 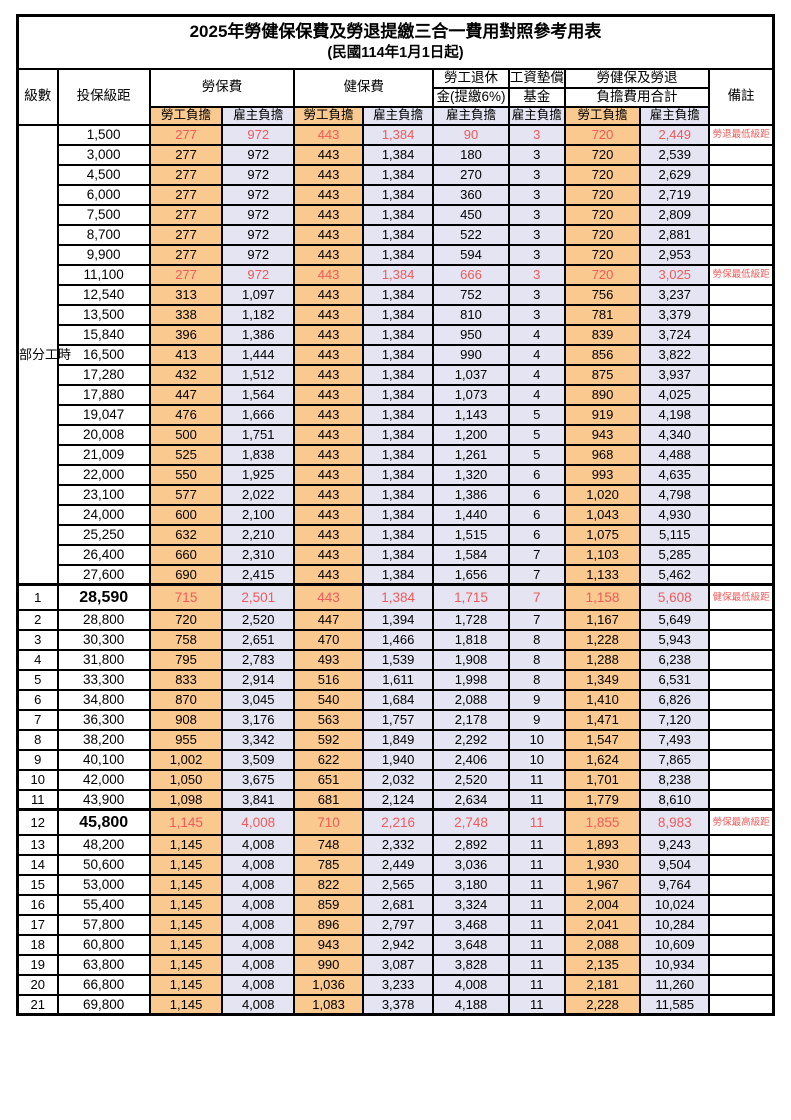 What do you see at coordinates (103, 574) in the screenshot?
I see `bracket-cell: 27,600` at bounding box center [103, 574].